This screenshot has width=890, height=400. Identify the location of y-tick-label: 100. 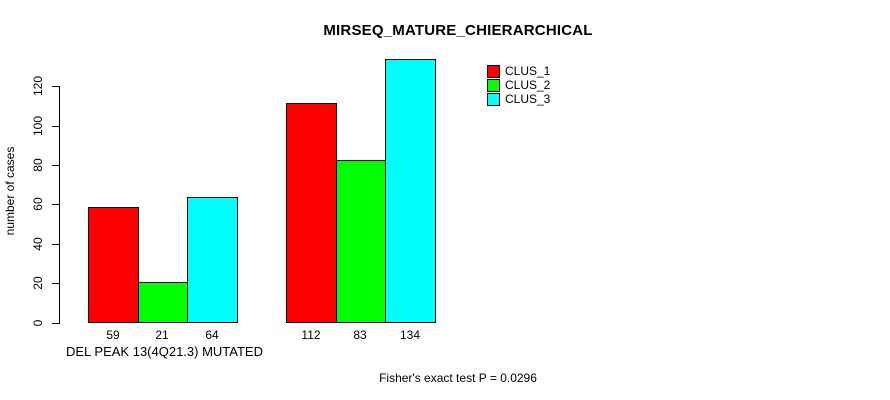
(38, 126).